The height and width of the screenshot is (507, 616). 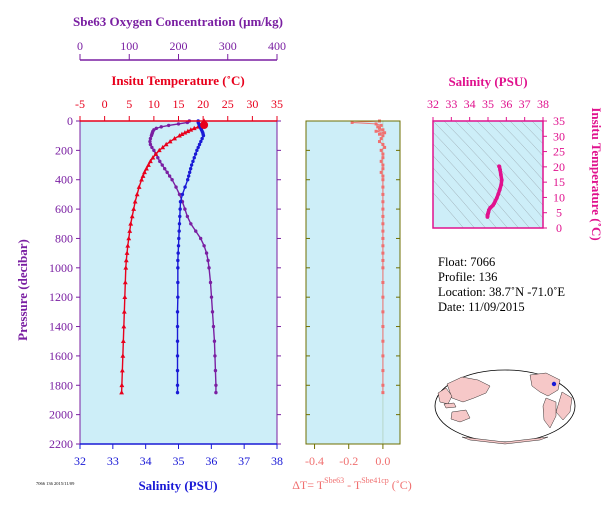 What do you see at coordinates (564, 406) in the screenshot?
I see `map-africa` at bounding box center [564, 406].